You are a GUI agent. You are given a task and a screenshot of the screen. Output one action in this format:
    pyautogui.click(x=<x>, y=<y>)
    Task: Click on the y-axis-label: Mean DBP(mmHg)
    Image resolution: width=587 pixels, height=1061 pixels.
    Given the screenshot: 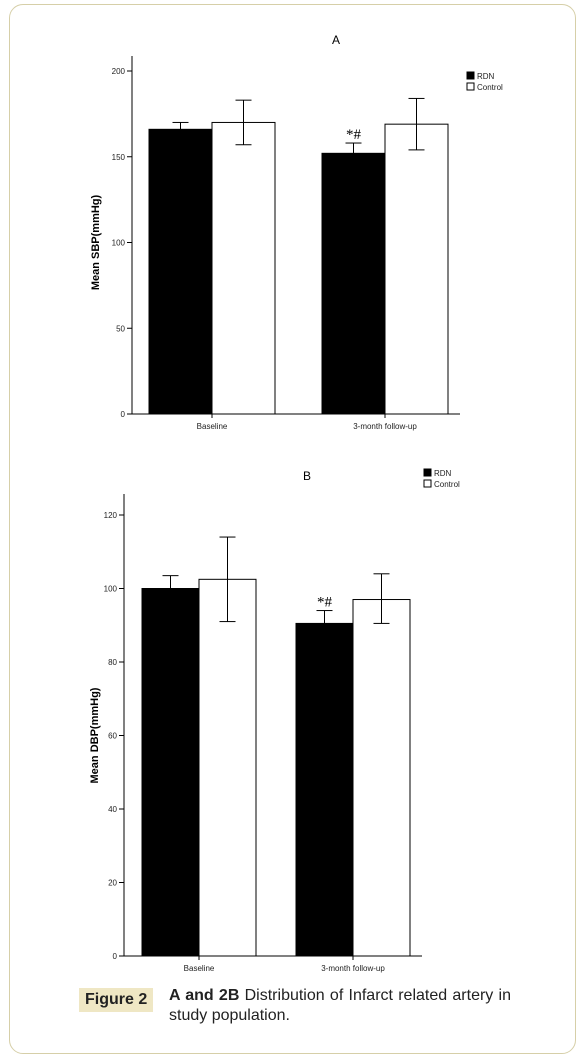 What is the action you would take?
    pyautogui.click(x=95, y=735)
    